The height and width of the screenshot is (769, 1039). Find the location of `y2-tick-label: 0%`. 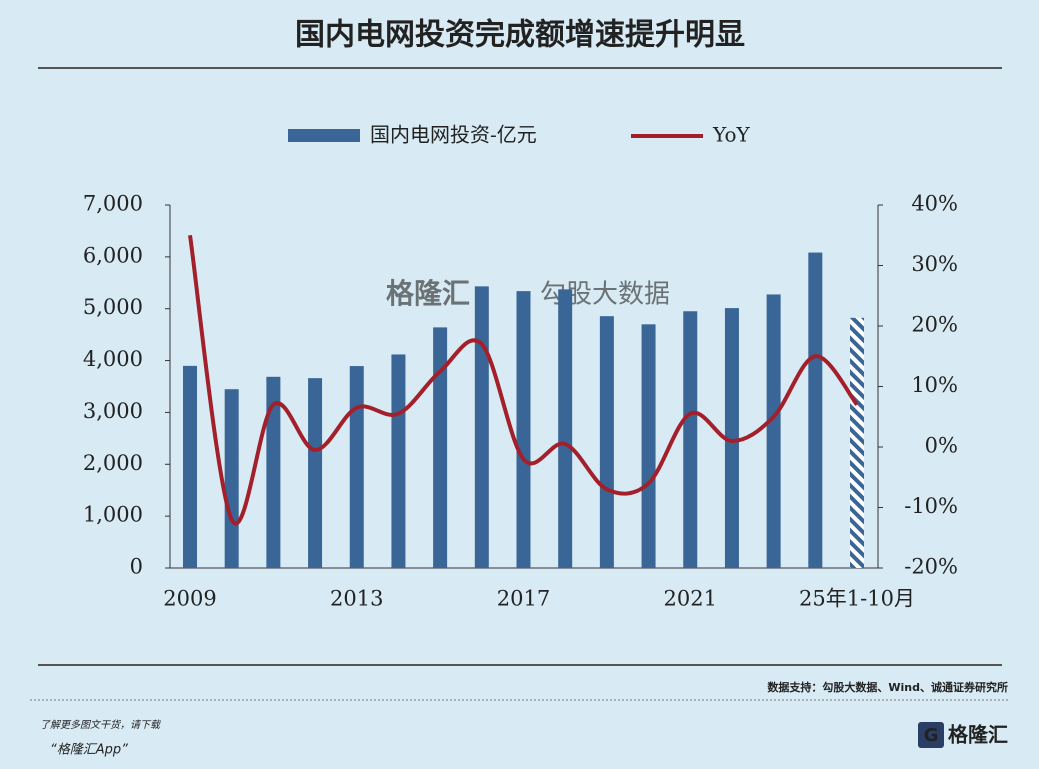

y2-tick-label: 0% is located at coordinates (941, 446).